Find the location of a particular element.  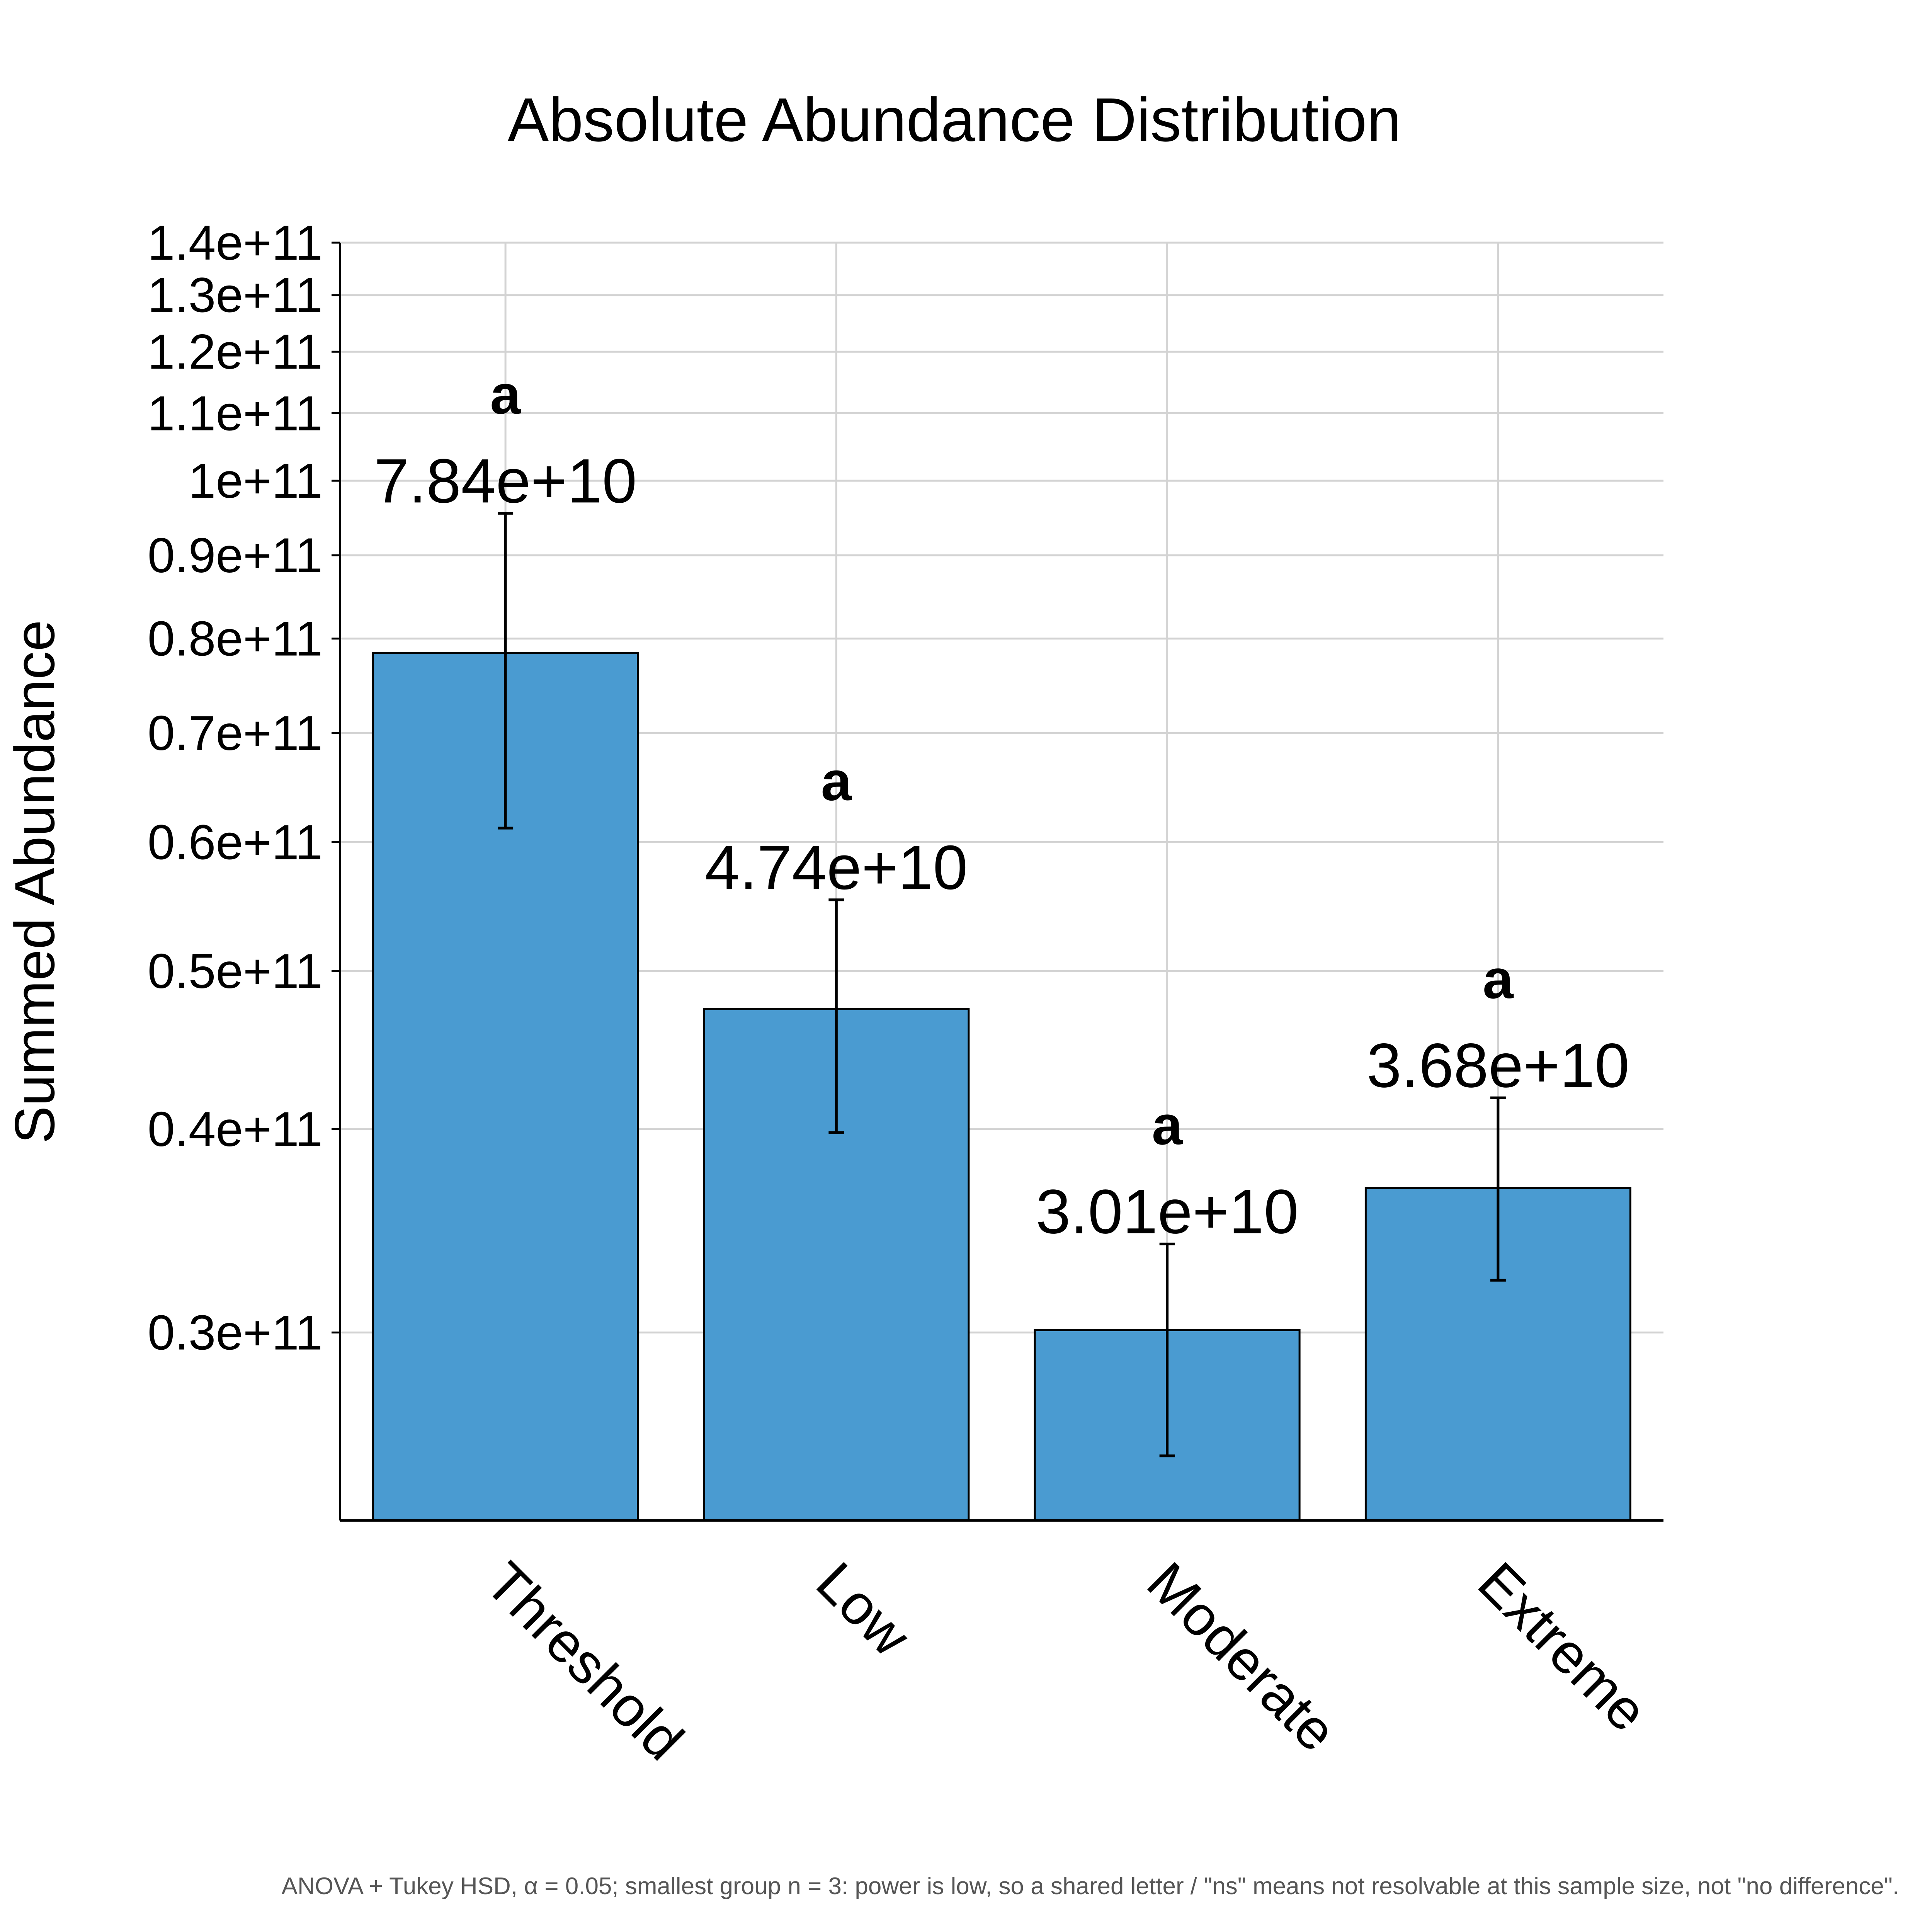

x-tick-label: Threshold is located at coordinates (585, 1661).